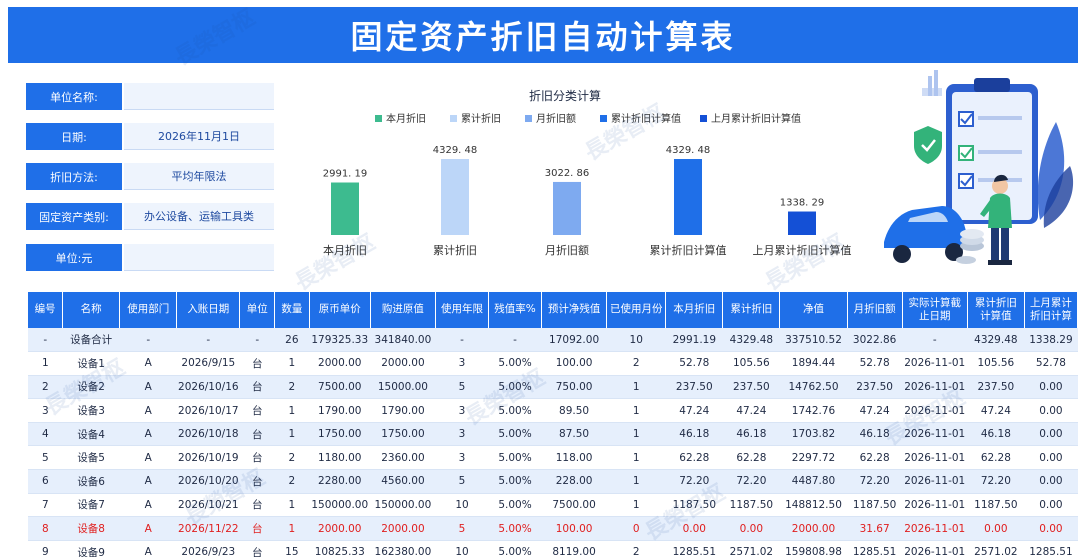  What do you see at coordinates (403, 458) in the screenshot?
I see `table-cell: 2360.00` at bounding box center [403, 458].